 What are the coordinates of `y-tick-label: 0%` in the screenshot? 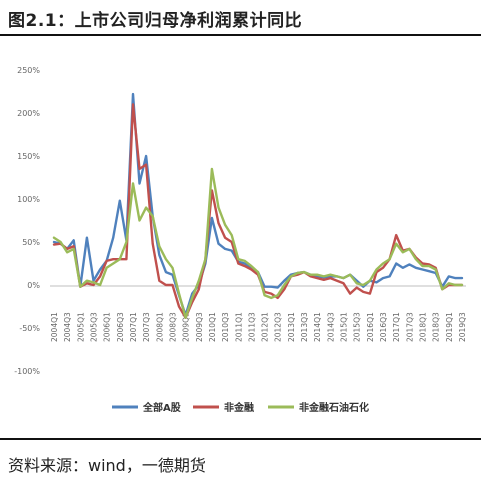 It's located at (33, 285).